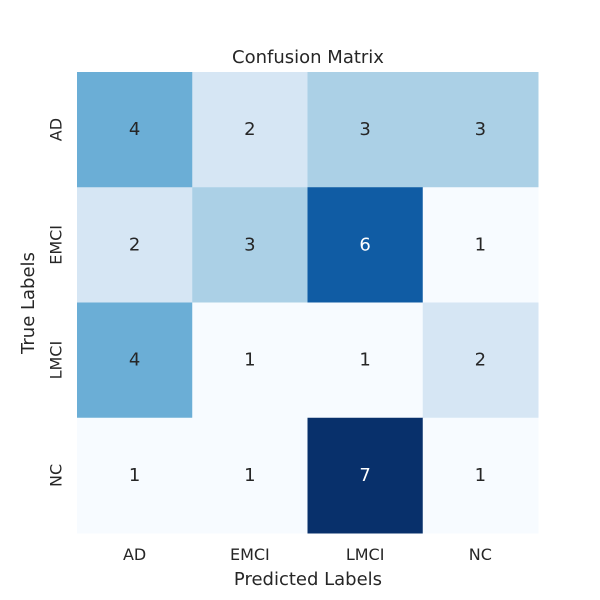 The height and width of the screenshot is (600, 600). Describe the element at coordinates (134, 554) in the screenshot. I see `x-tick-label: AD` at that location.